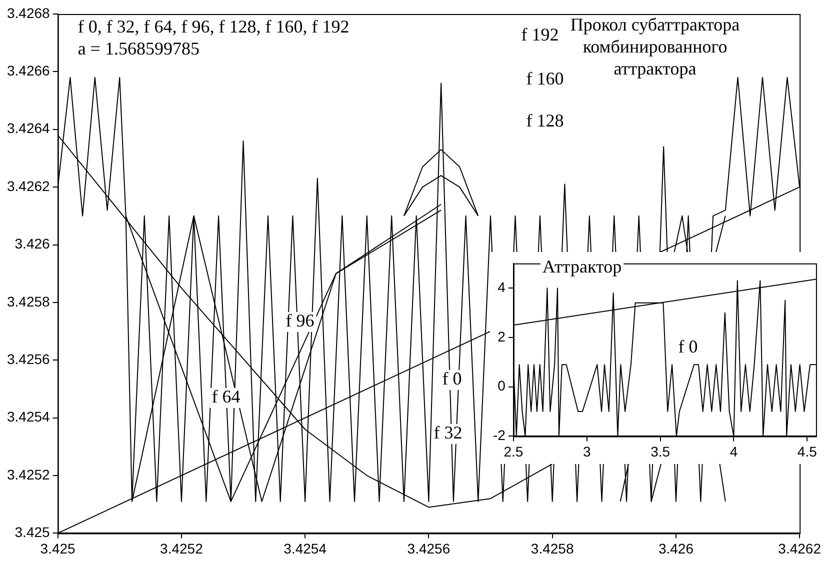  I want to click on y-tick-label: 4, so click(502, 286).